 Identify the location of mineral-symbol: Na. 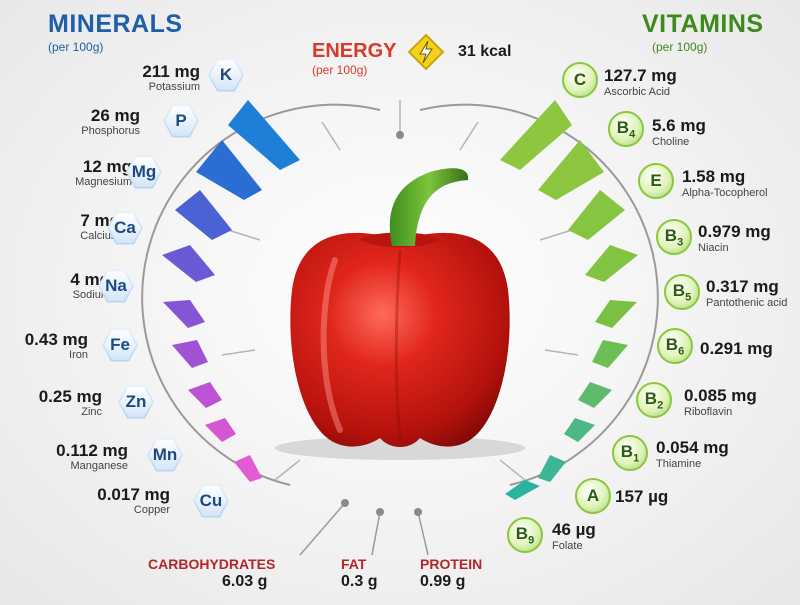
(116, 285).